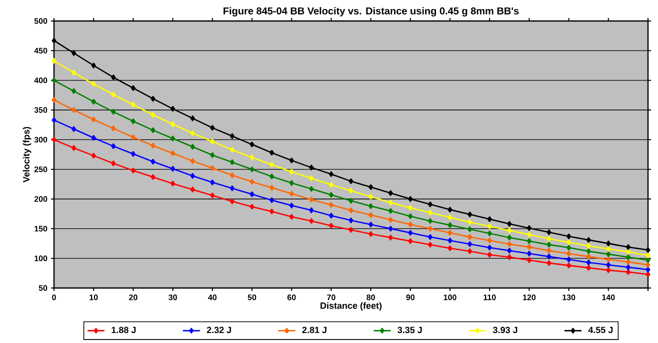  Describe the element at coordinates (41, 51) in the screenshot. I see `y-tick-label: 450` at that location.